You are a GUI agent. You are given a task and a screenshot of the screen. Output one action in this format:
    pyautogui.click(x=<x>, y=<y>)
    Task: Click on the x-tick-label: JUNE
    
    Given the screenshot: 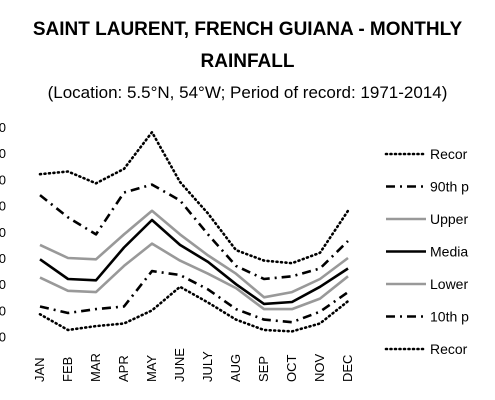 What is the action you would take?
    pyautogui.click(x=179, y=365)
    